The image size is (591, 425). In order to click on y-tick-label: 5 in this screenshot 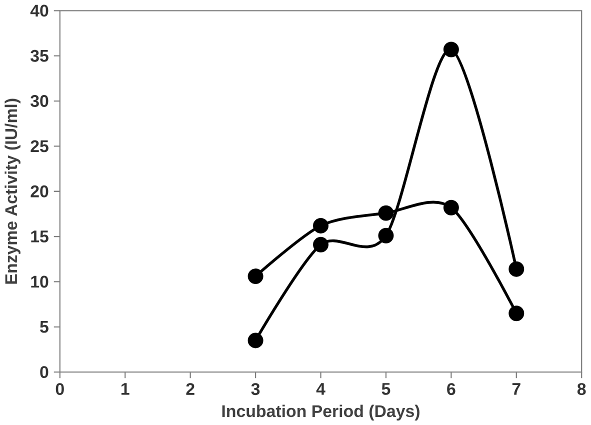, I will do `click(44, 326)`.